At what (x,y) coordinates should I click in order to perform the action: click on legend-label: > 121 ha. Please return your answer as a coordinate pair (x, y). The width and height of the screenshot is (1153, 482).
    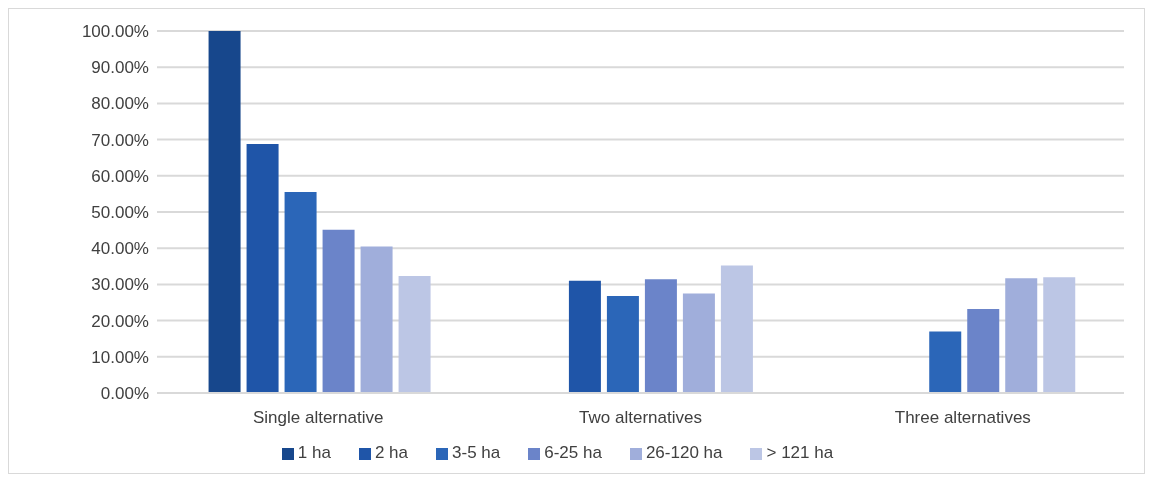
    Looking at the image, I should click on (800, 452).